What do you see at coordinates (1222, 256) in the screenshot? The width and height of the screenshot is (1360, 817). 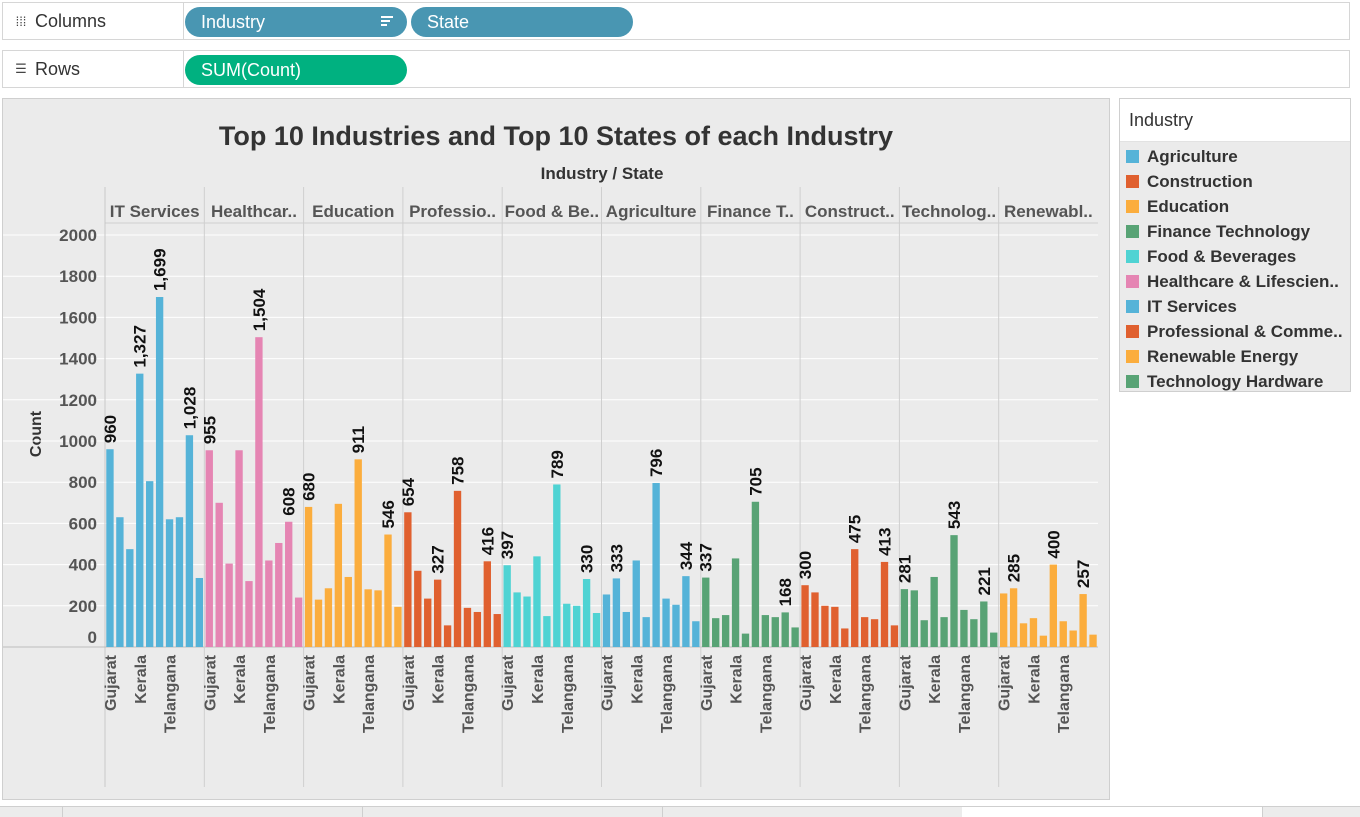 I see `legend-item-label: Food & Beverages` at bounding box center [1222, 256].